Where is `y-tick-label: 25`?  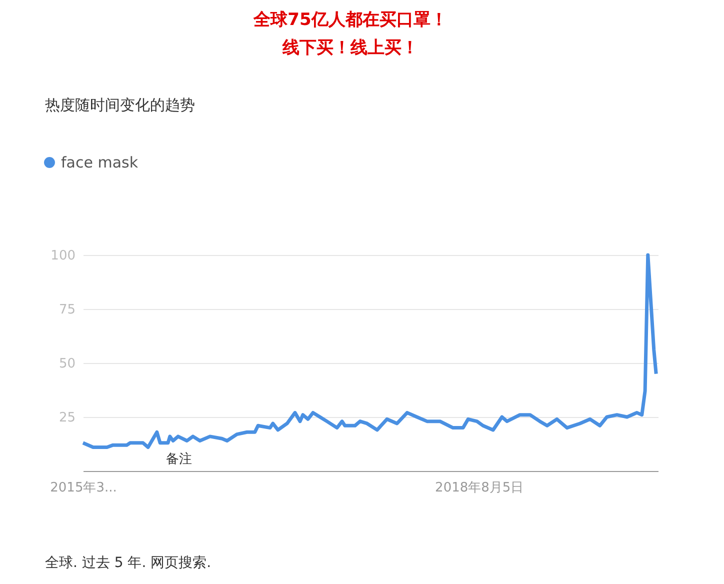 y-tick-label: 25 is located at coordinates (67, 418).